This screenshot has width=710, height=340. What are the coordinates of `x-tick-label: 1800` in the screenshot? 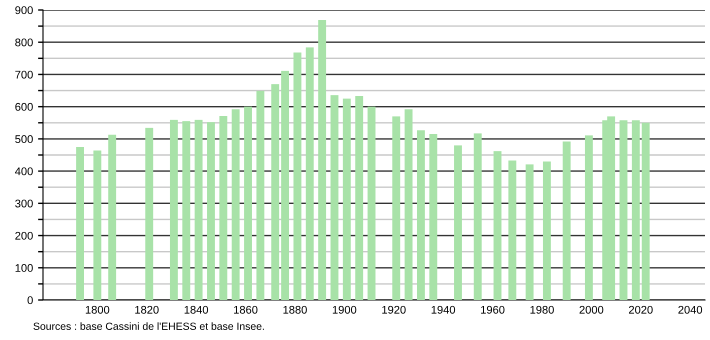 It's located at (98, 310).